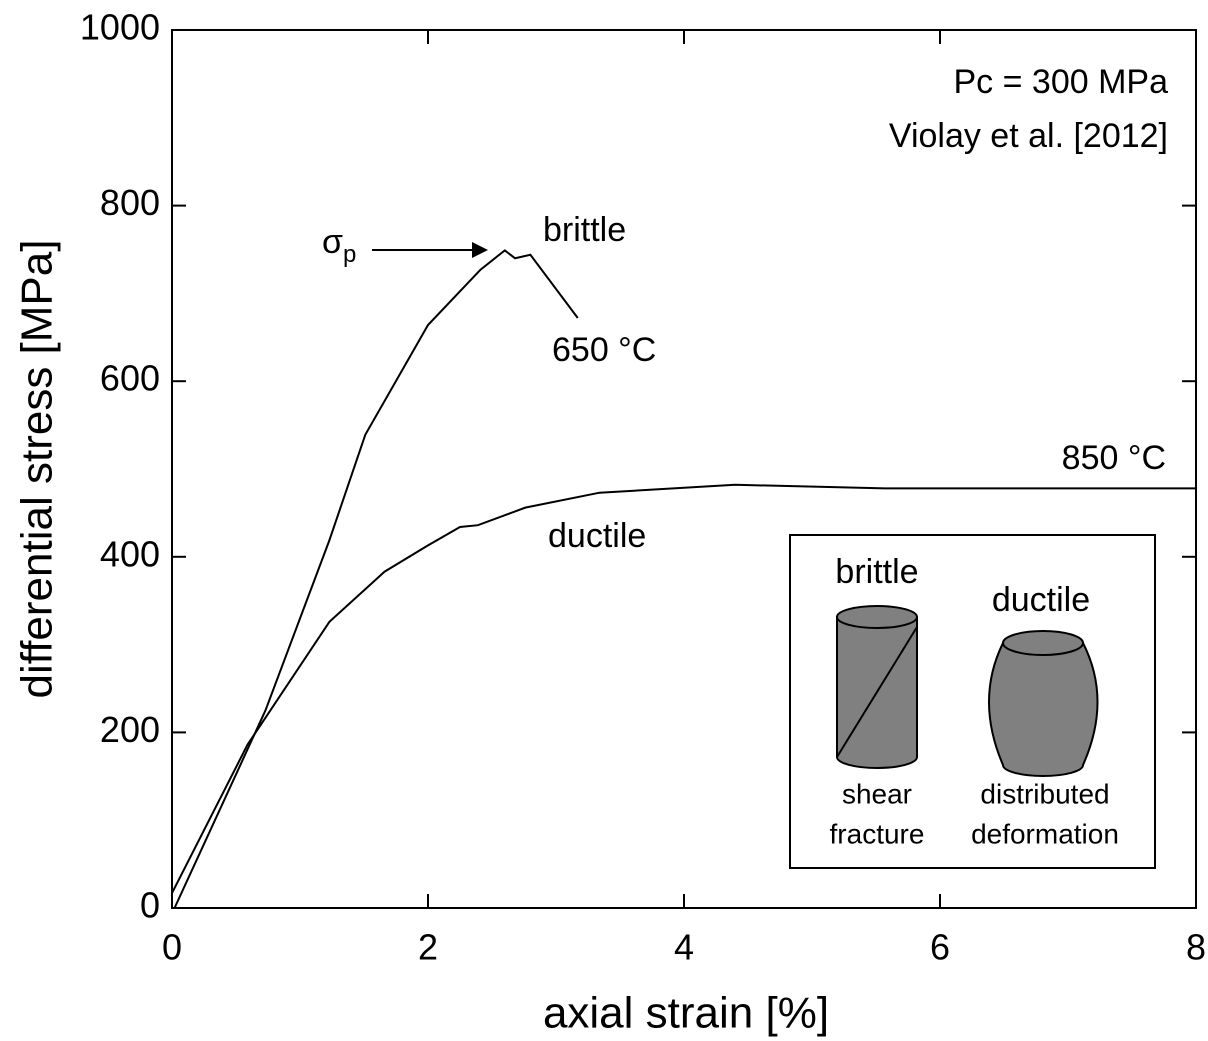  What do you see at coordinates (480, 250) in the screenshot?
I see `peak-arrowhead` at bounding box center [480, 250].